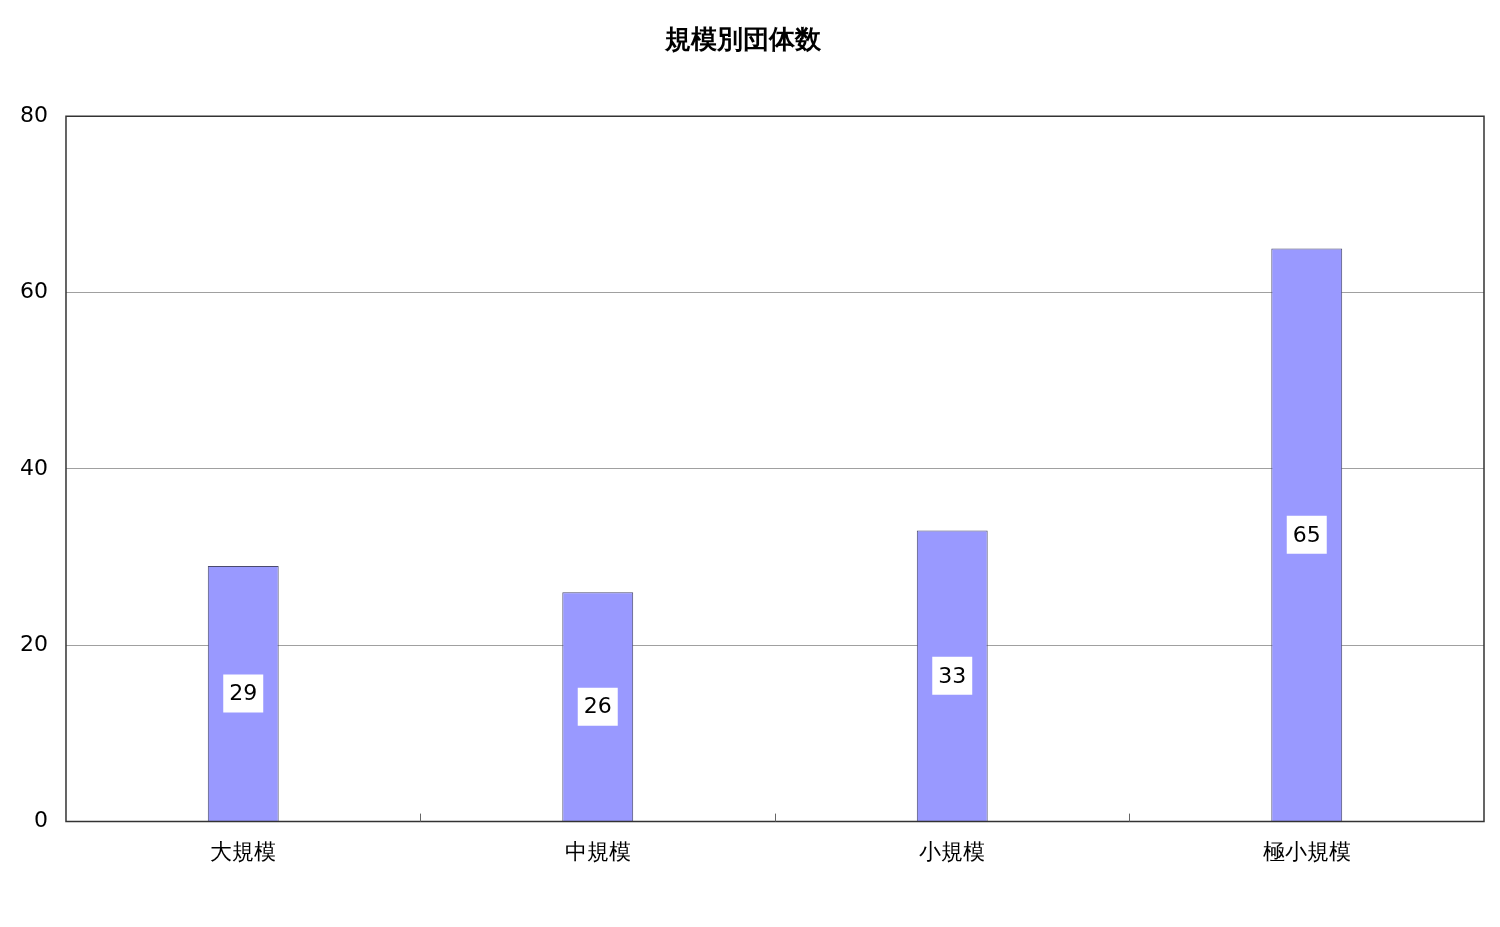 The image size is (1500, 927). I want to click on data-label: 26, so click(597, 706).